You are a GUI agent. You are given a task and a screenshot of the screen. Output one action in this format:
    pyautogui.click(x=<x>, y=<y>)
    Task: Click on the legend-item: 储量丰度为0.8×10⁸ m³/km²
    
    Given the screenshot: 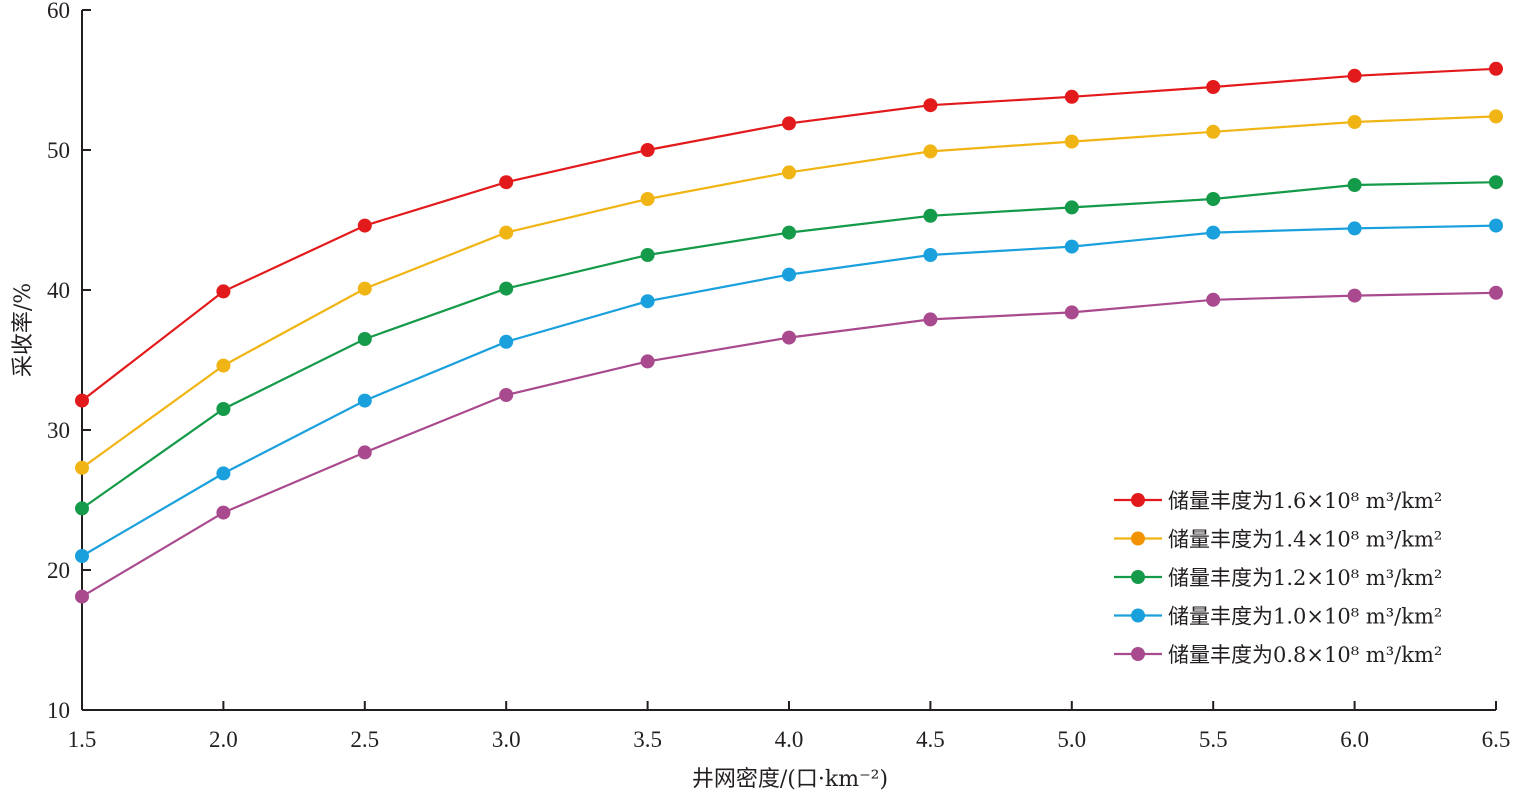 What is the action you would take?
    pyautogui.click(x=1278, y=655)
    